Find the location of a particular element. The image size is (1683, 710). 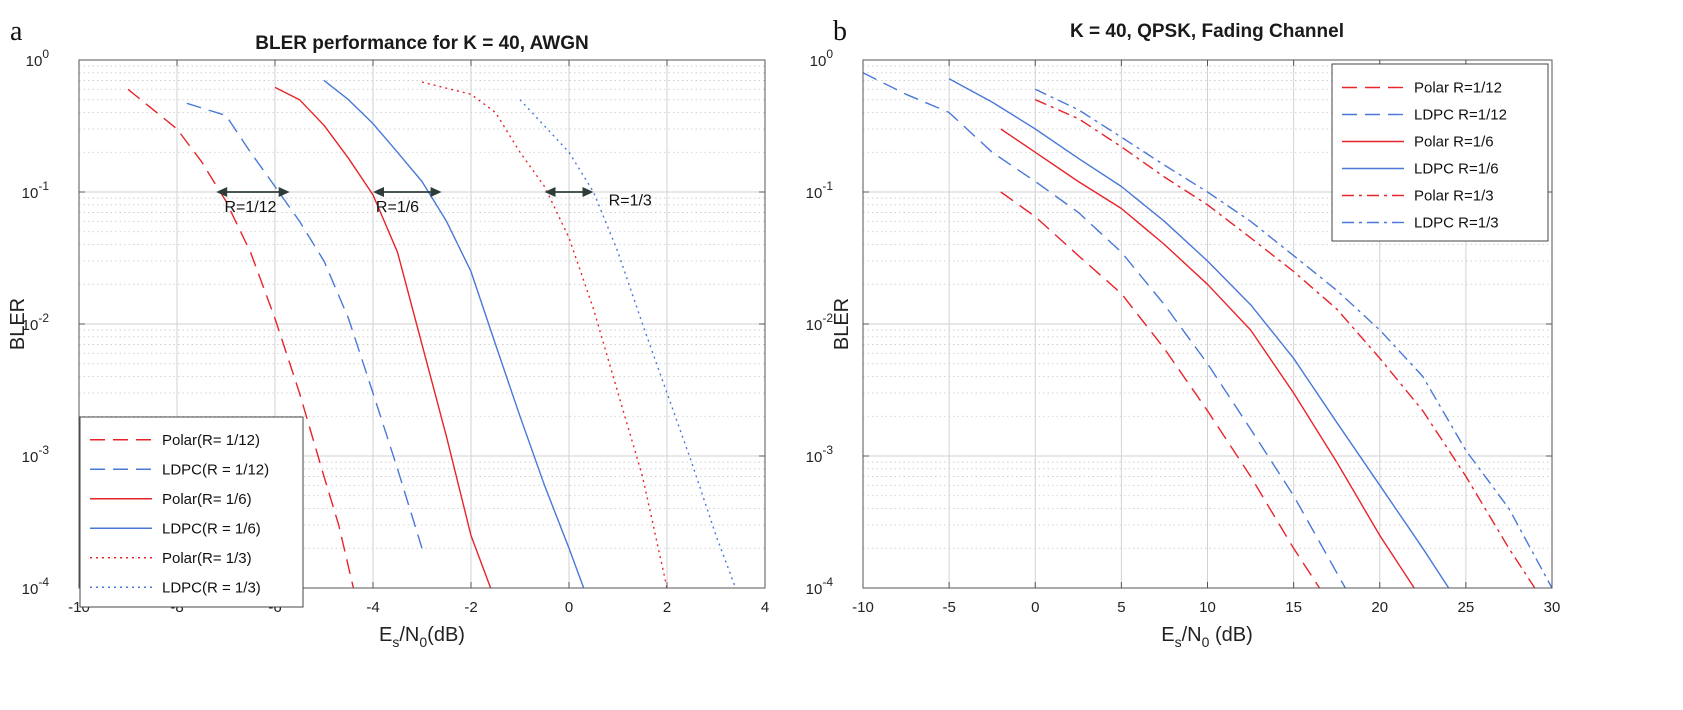

panel-b-panel-letter: b is located at coordinates (840, 31).